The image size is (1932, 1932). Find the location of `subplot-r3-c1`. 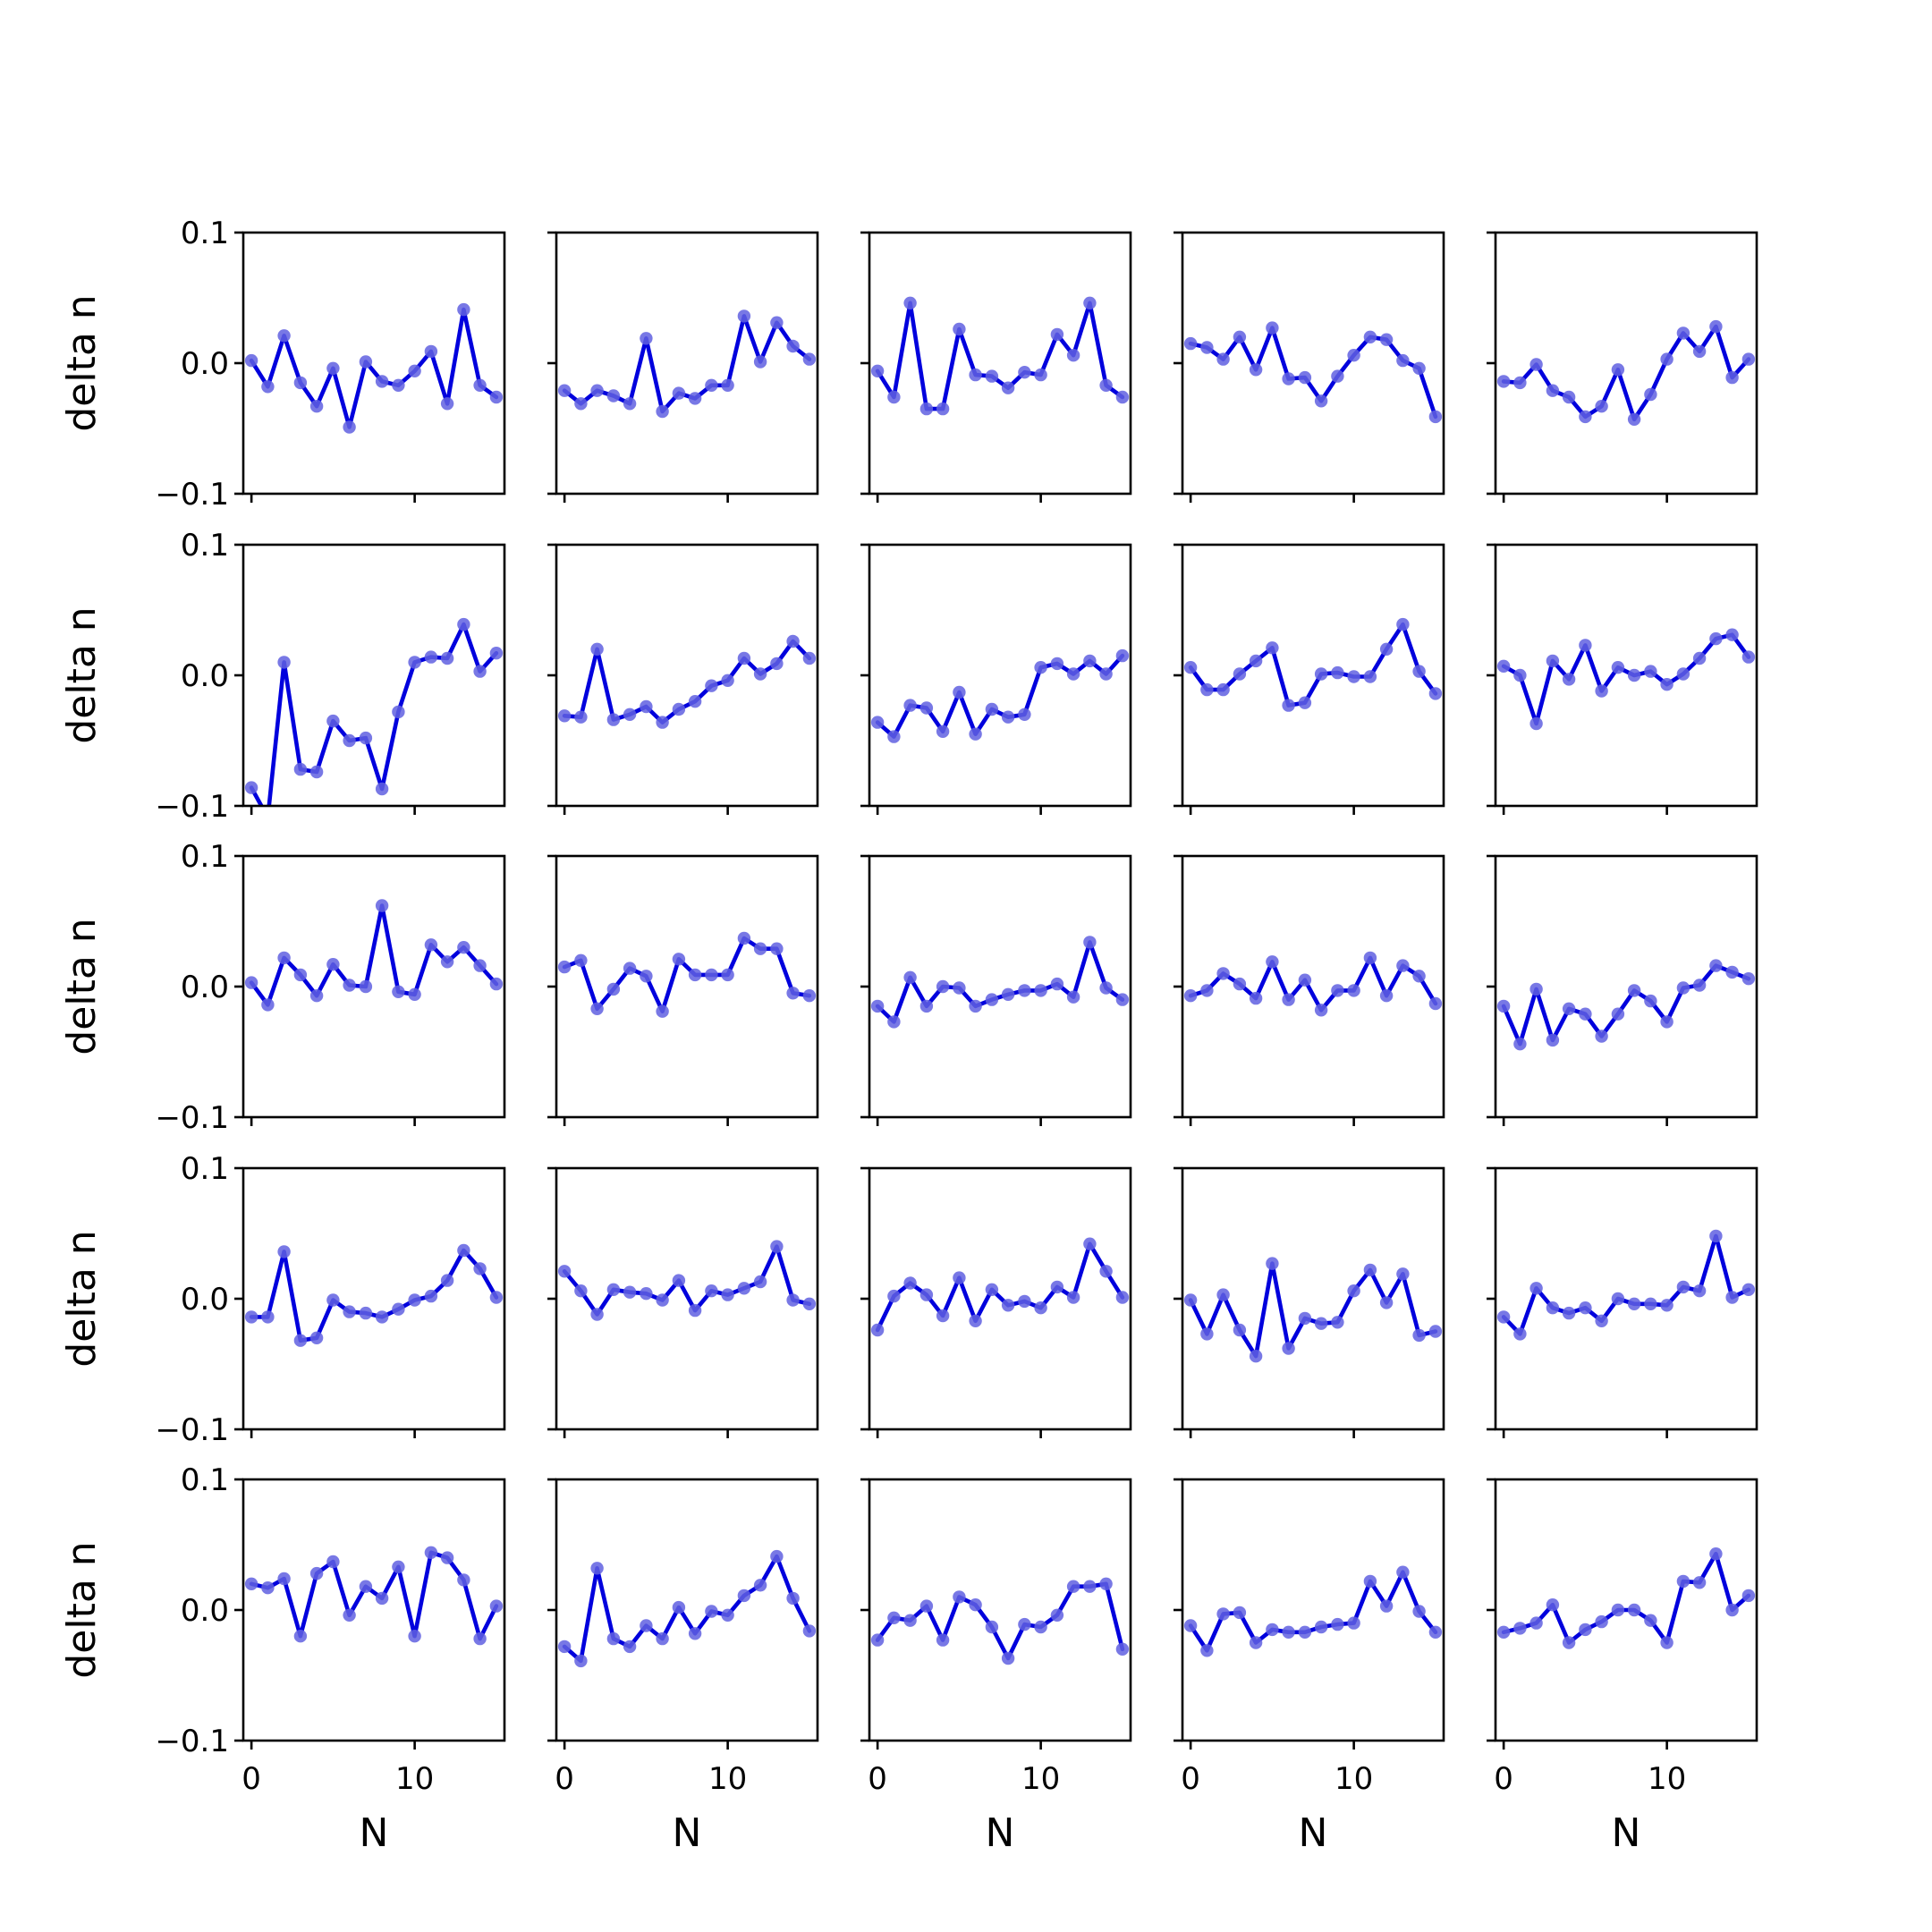

subplot-r3-c1 is located at coordinates (683, 1302).